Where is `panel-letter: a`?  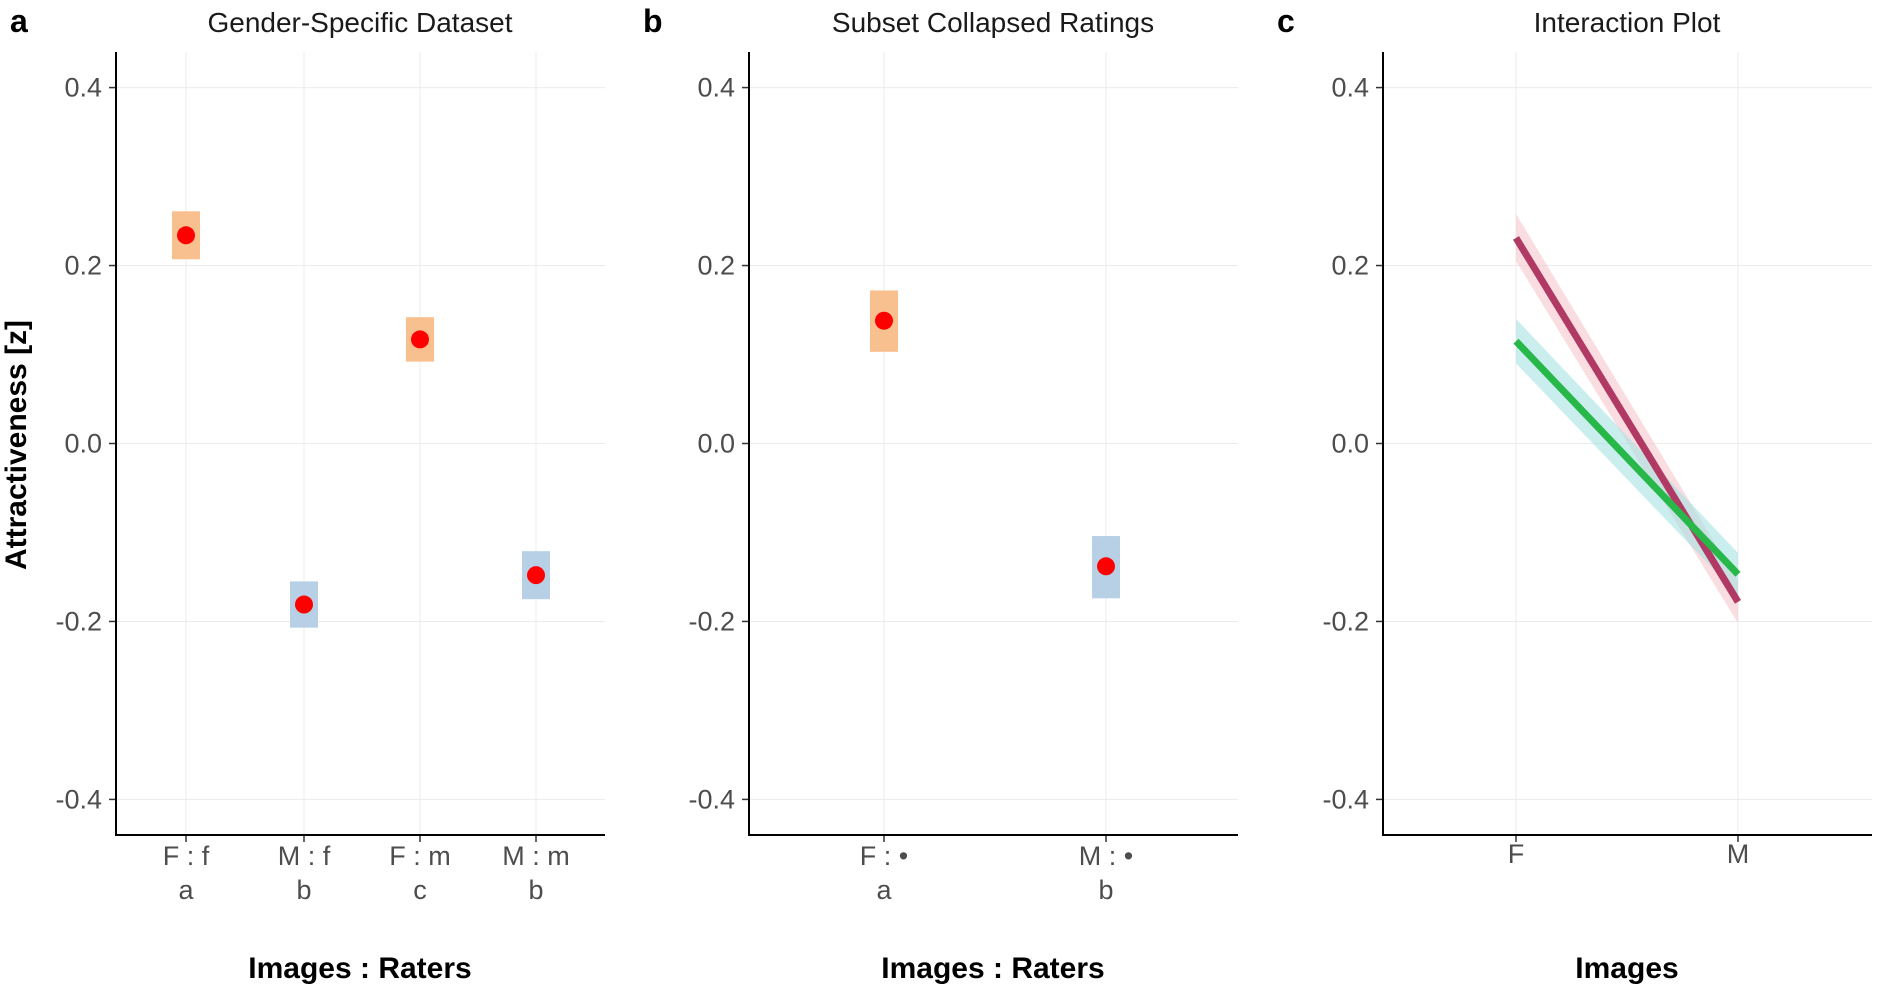
panel-letter: a is located at coordinates (19, 21).